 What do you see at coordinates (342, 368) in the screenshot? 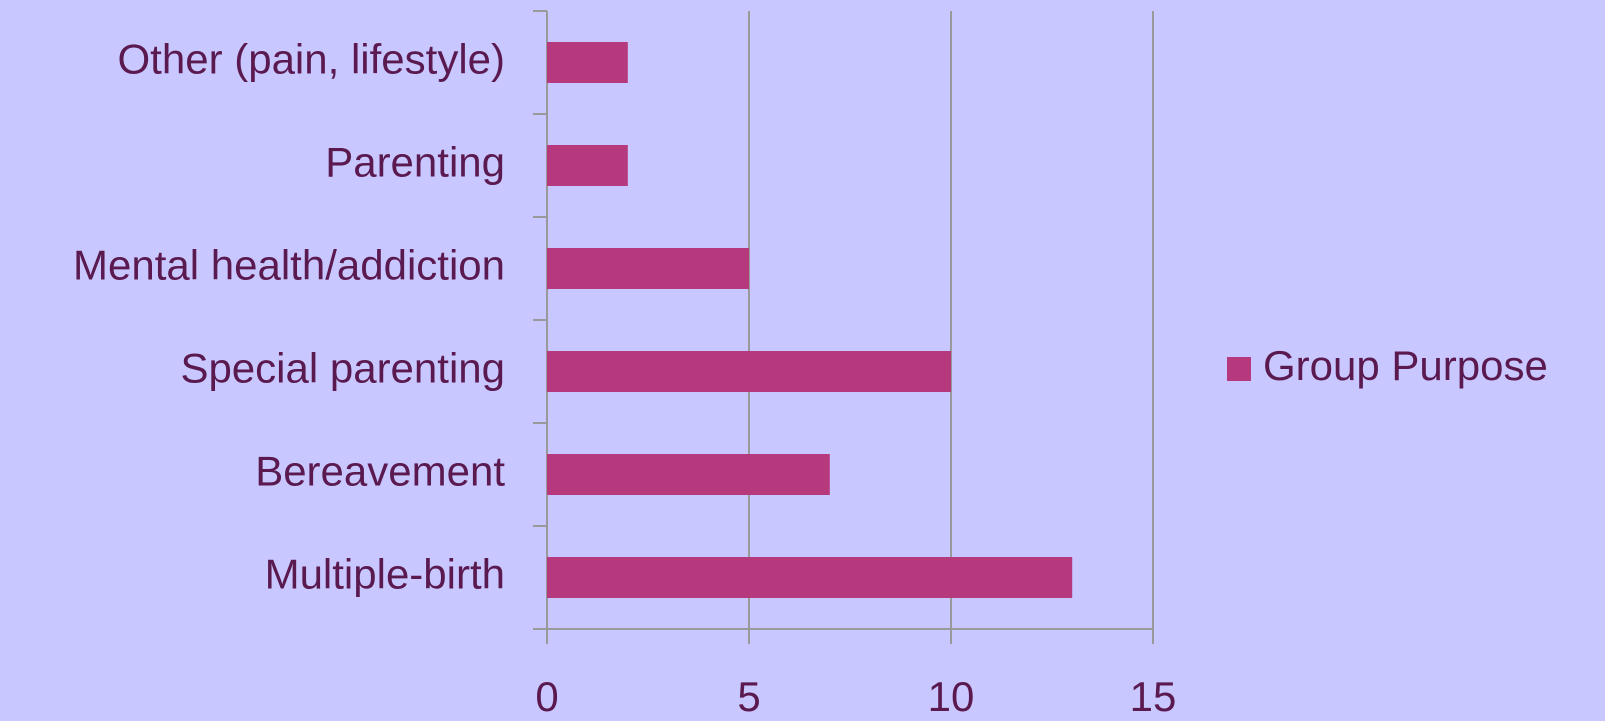
I see `y-tick-label: Special parenting` at bounding box center [342, 368].